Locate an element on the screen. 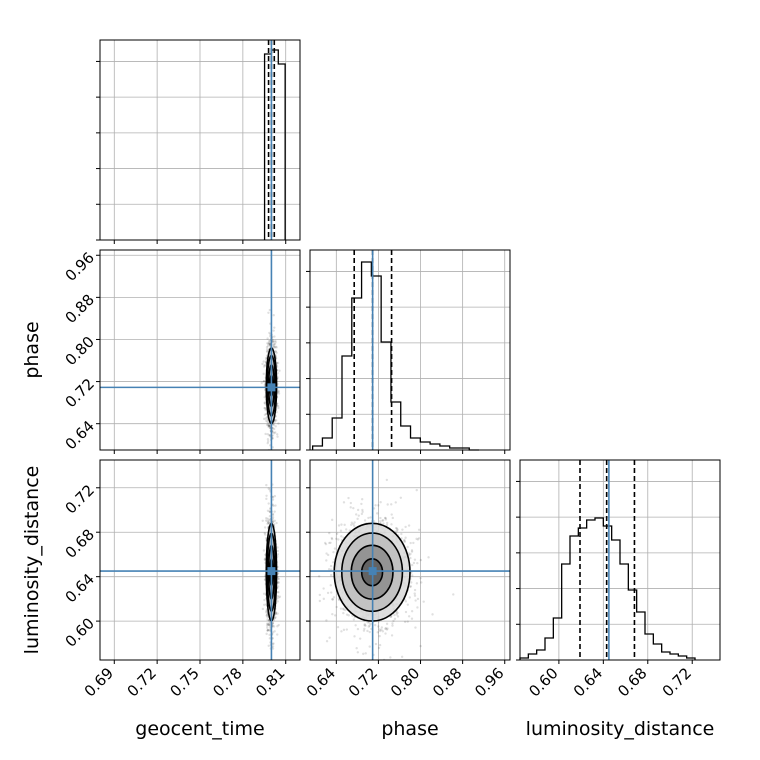  y-tick-label-phase: 0.72 is located at coordinates (80, 393).